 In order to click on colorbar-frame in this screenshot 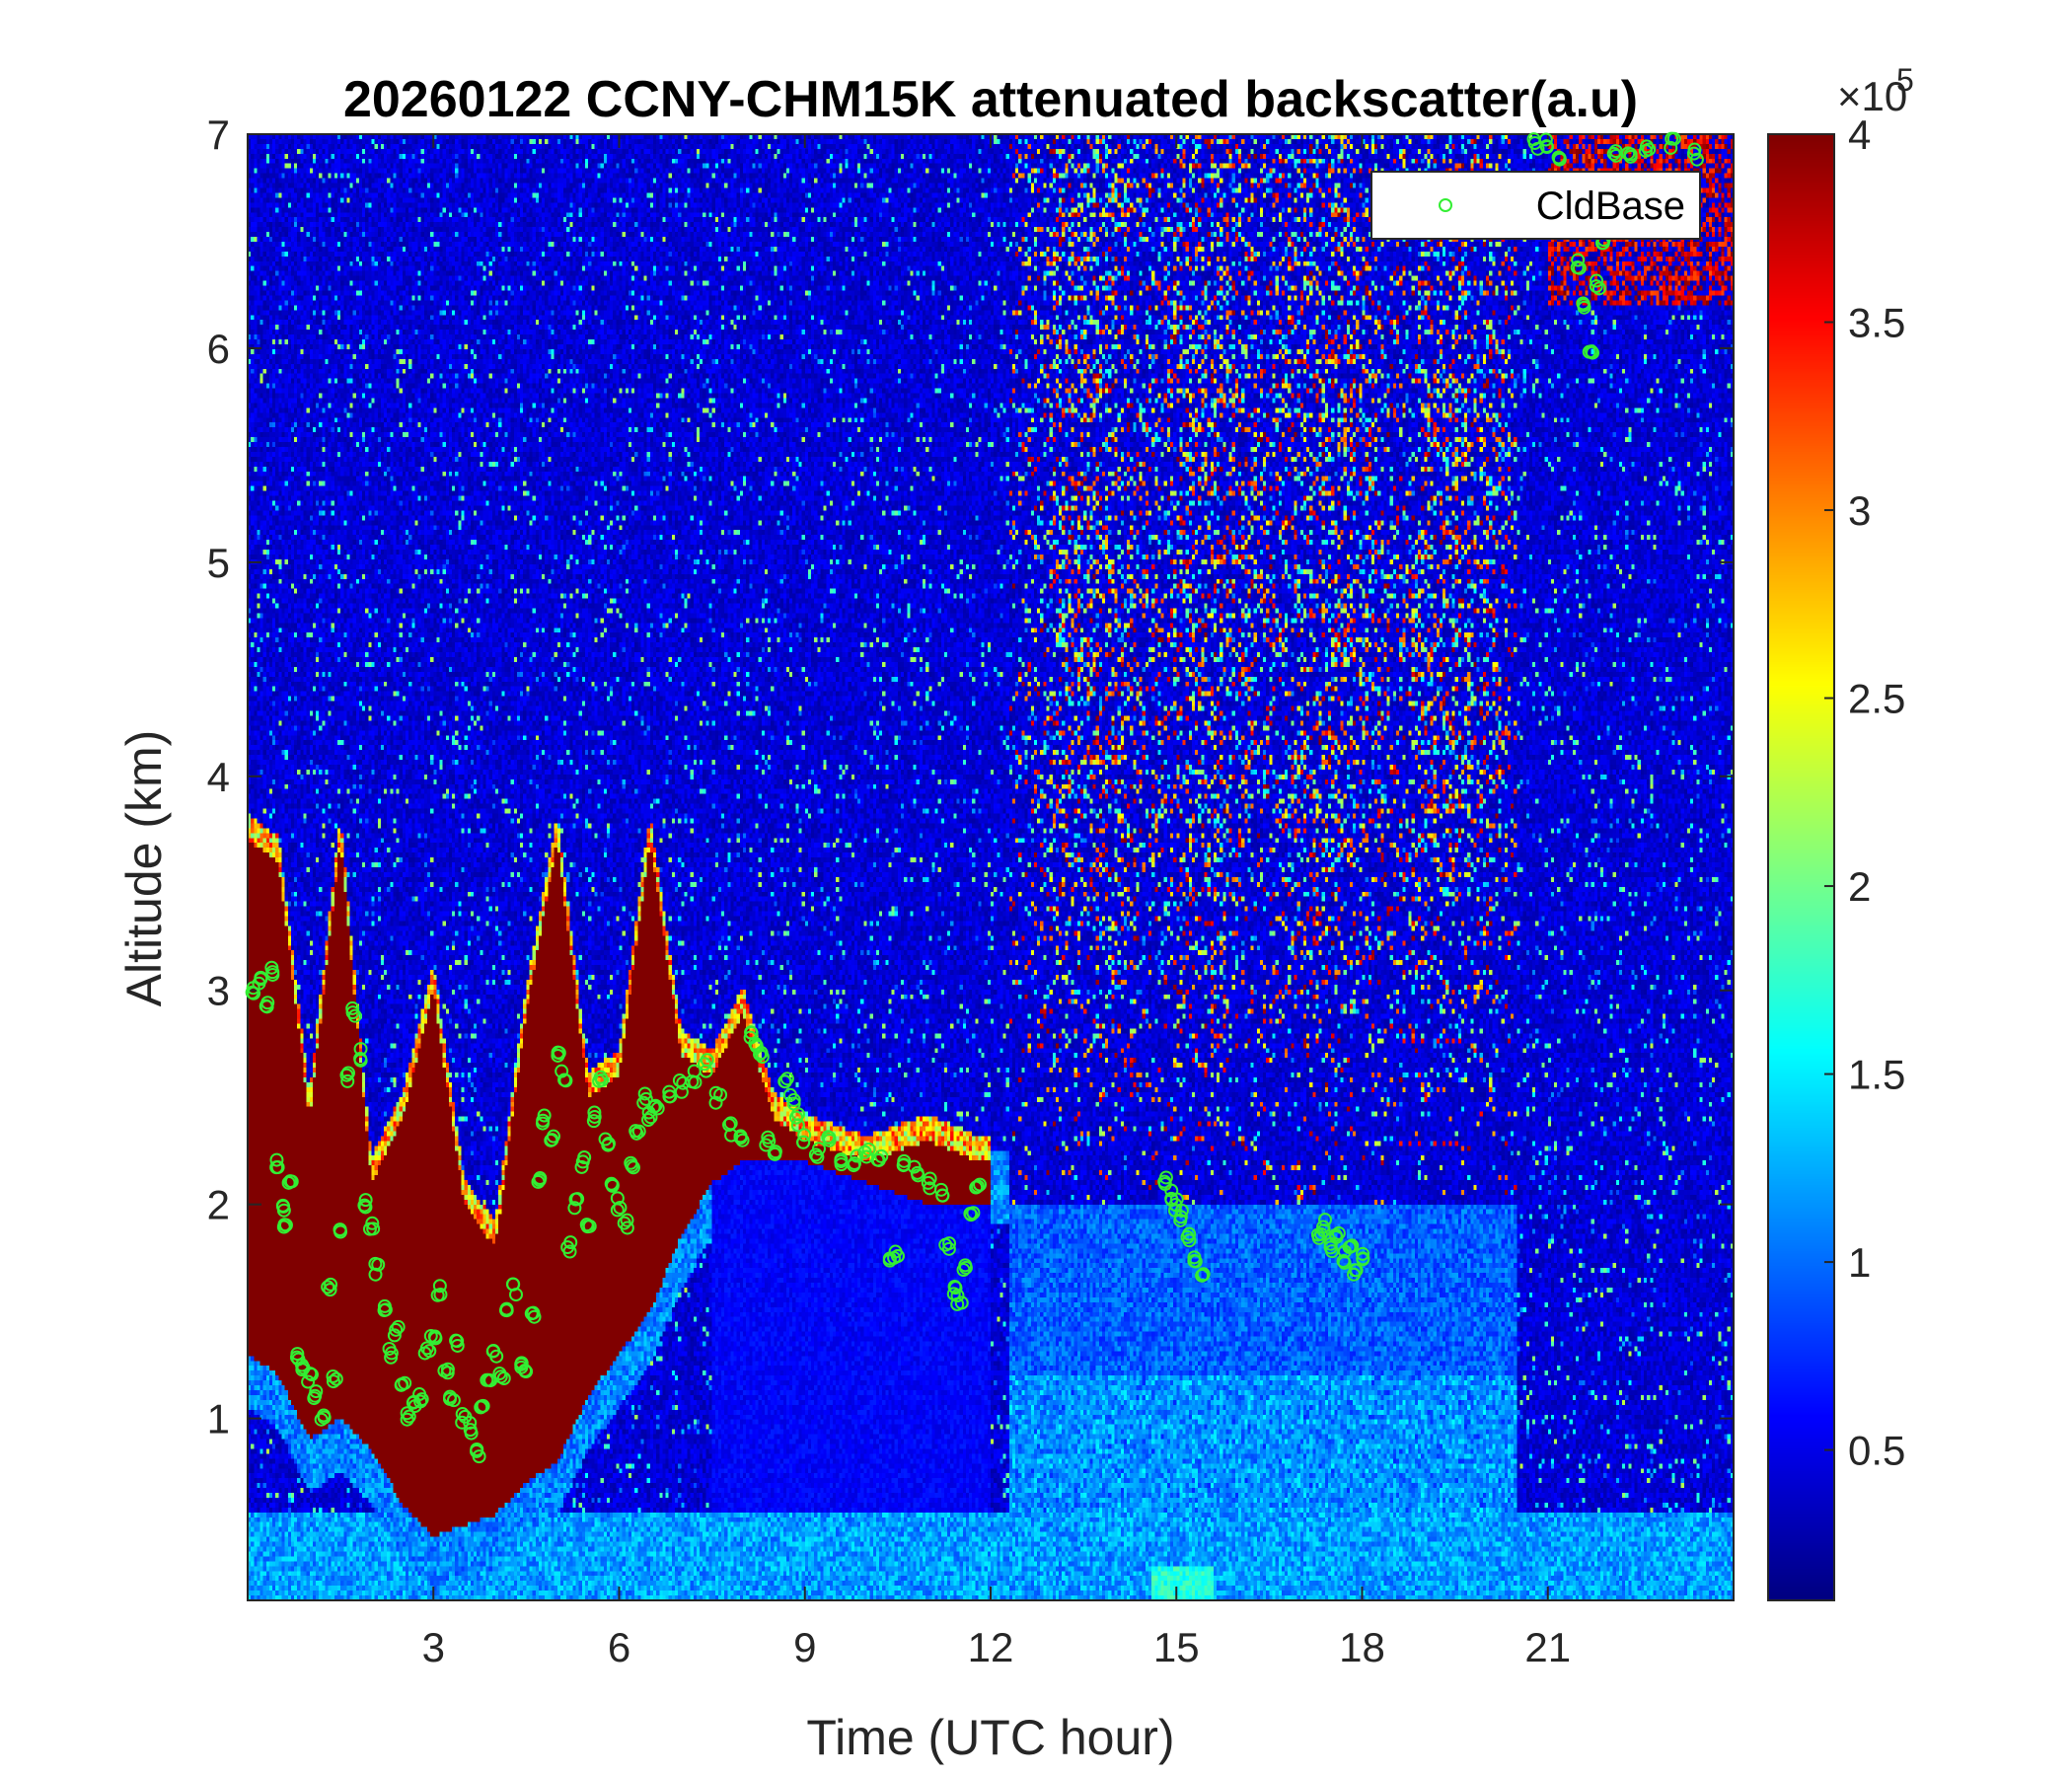, I will do `click(1801, 867)`.